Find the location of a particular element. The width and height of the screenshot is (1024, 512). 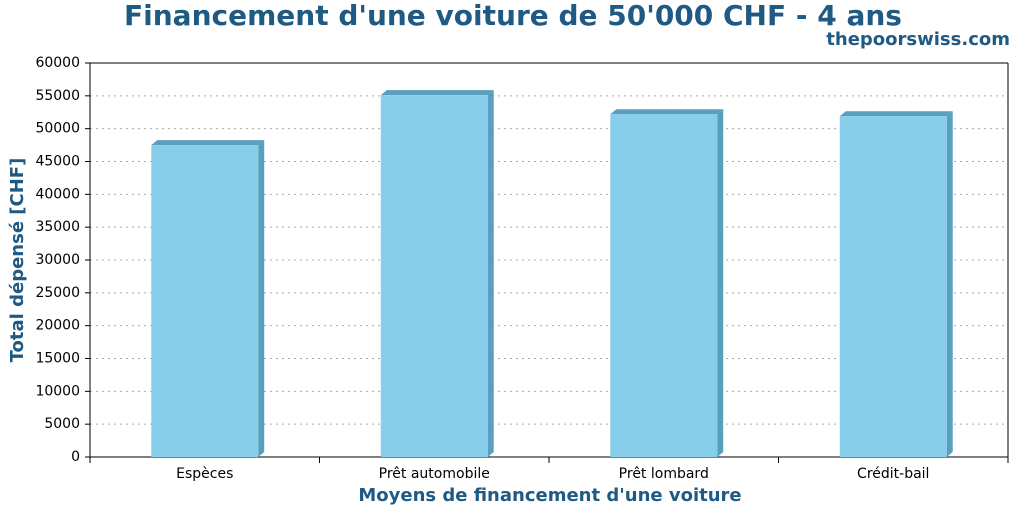

y-tick-label: 5000 is located at coordinates (62, 424).